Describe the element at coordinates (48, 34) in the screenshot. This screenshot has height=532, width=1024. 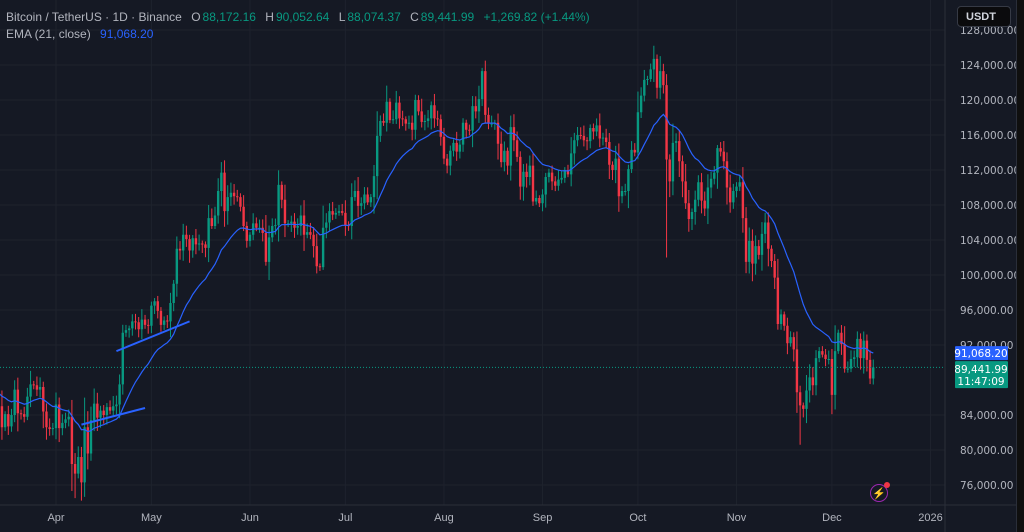
I see `ema-label: EMA (21, close)` at that location.